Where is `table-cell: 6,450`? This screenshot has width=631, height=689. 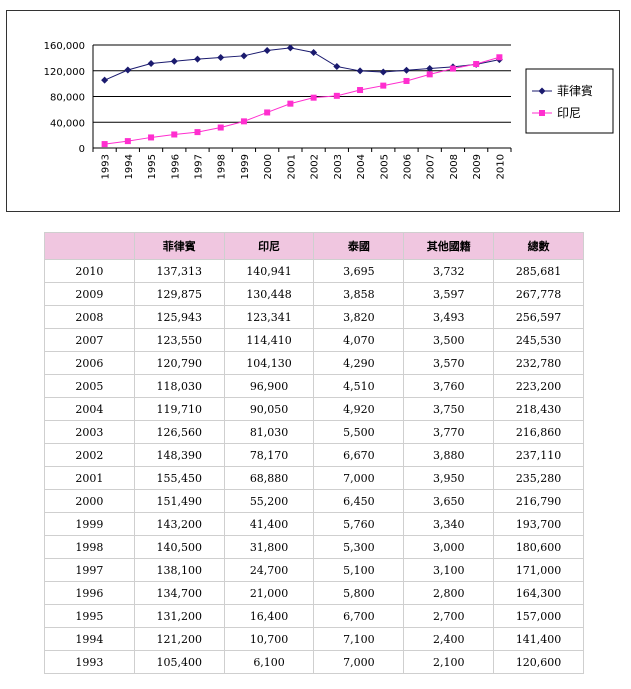
table-cell: 6,450 is located at coordinates (359, 501).